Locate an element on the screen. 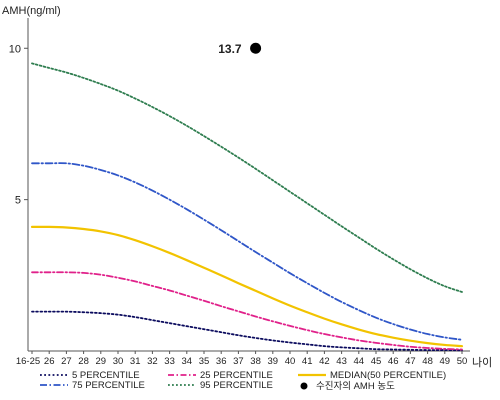 The image size is (500, 400). x-tick-label: 32 is located at coordinates (152, 361).